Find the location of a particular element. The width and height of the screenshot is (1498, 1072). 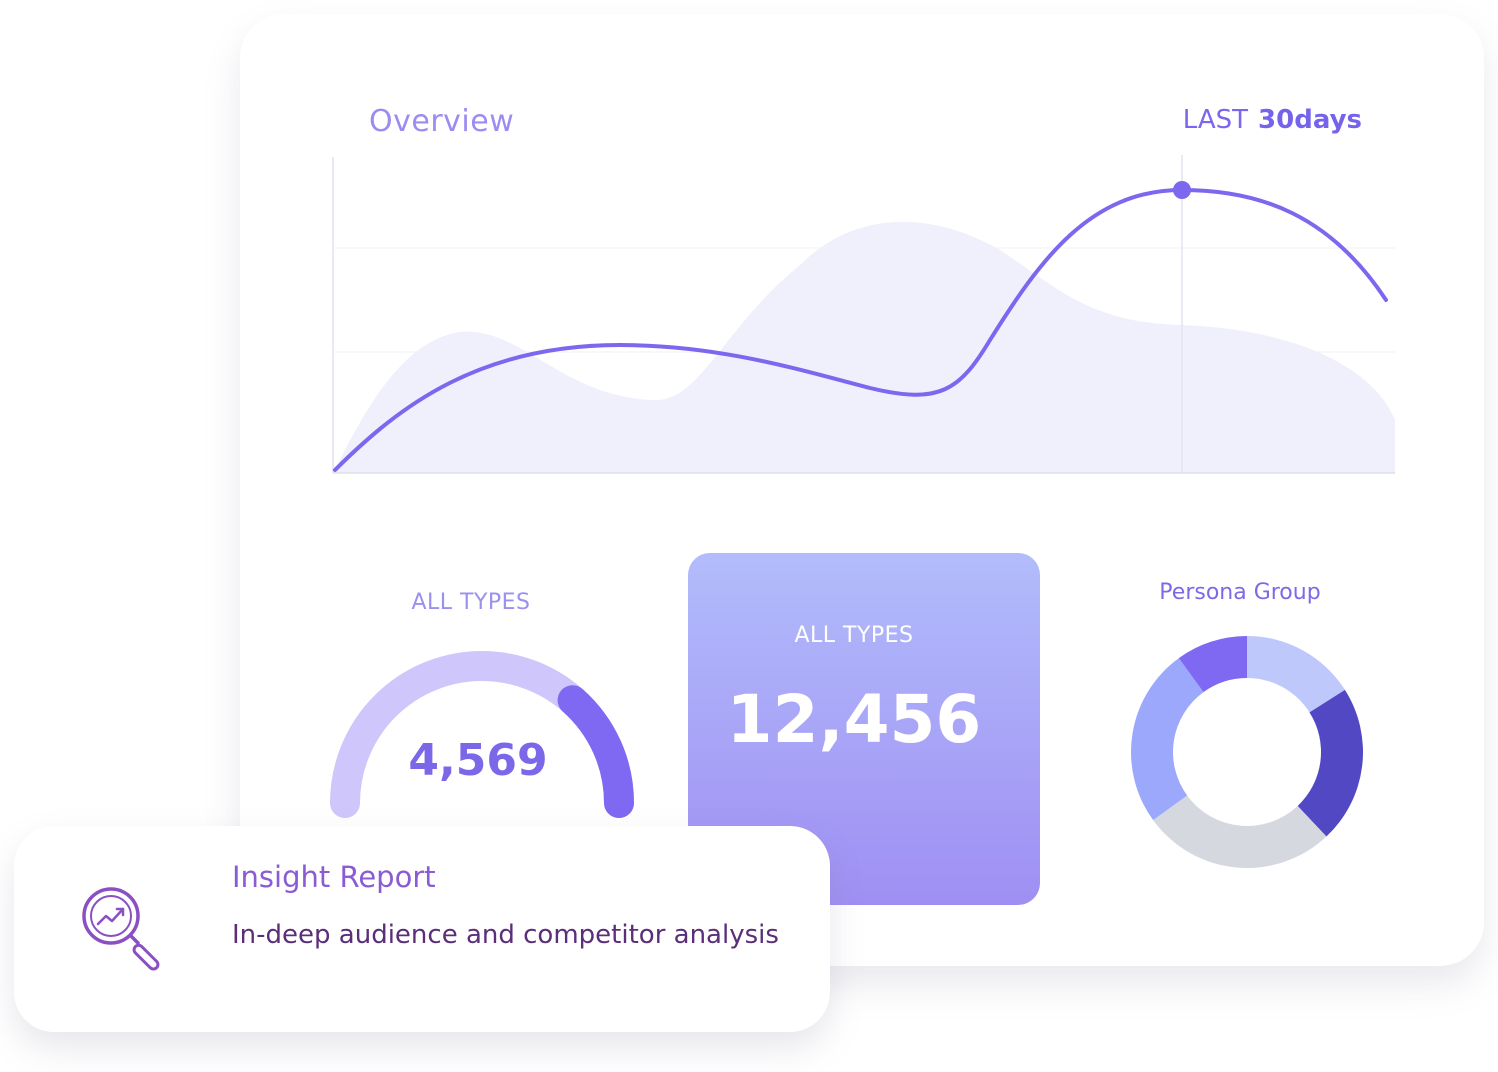

gauge-label: ALL TYPES is located at coordinates (471, 602).